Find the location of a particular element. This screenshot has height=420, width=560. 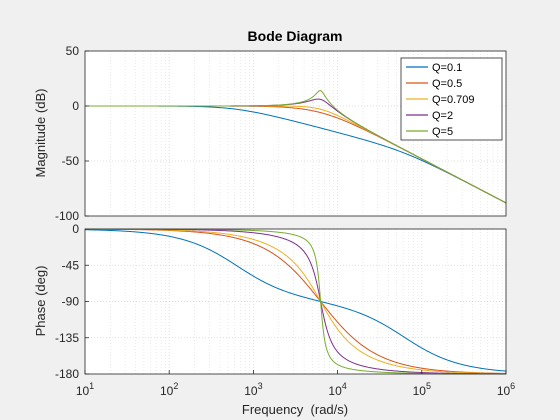

y-tick-label: -100 is located at coordinates (67, 216).